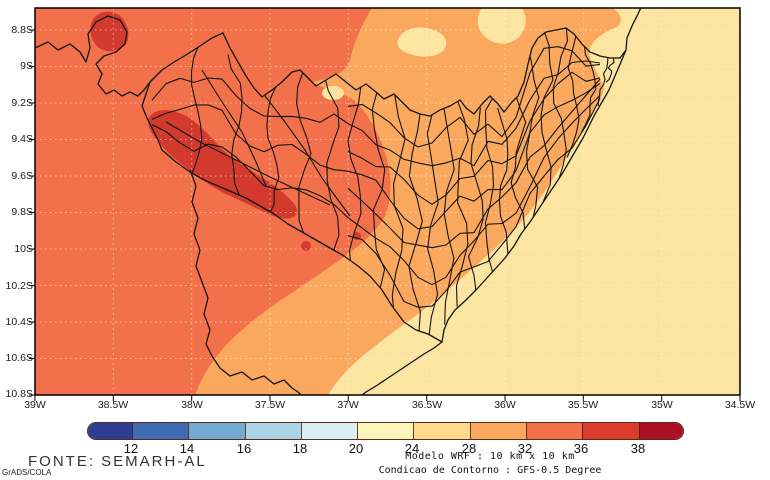 Image resolution: width=770 pixels, height=480 pixels. What do you see at coordinates (187, 448) in the screenshot?
I see `colorbar-tick-label: 14` at bounding box center [187, 448].